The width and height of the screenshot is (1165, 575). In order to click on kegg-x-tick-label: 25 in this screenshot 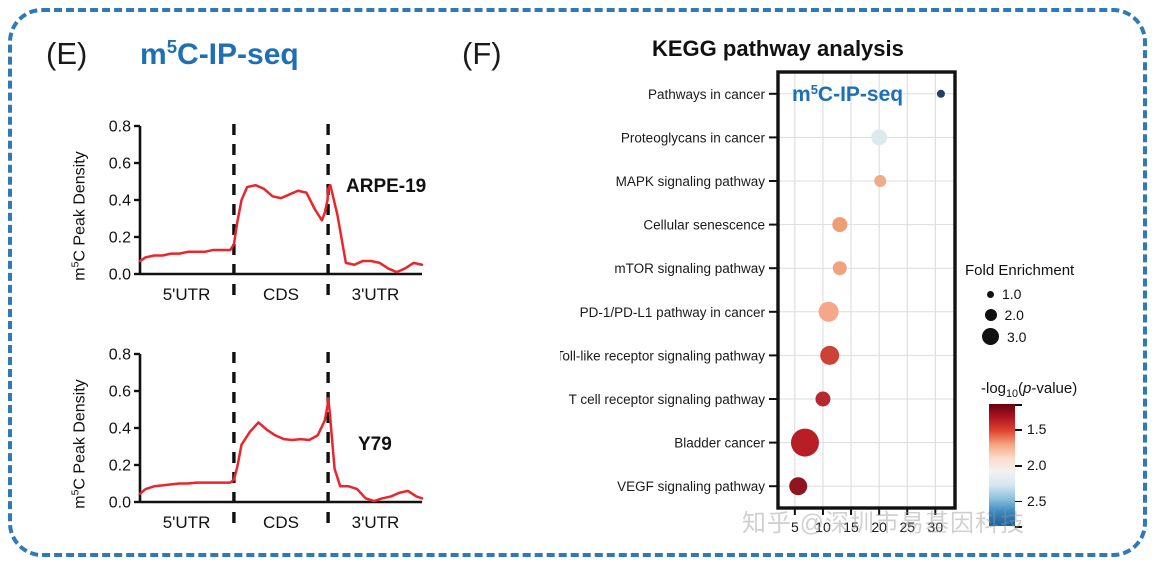, I will do `click(907, 527)`.